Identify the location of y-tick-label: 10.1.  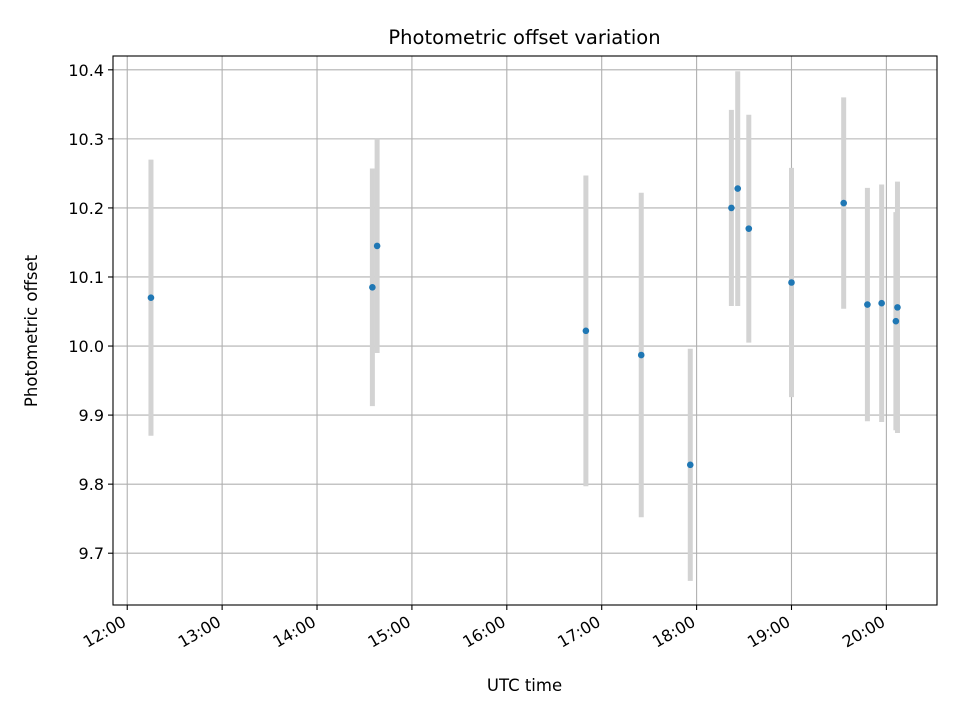
(86, 277).